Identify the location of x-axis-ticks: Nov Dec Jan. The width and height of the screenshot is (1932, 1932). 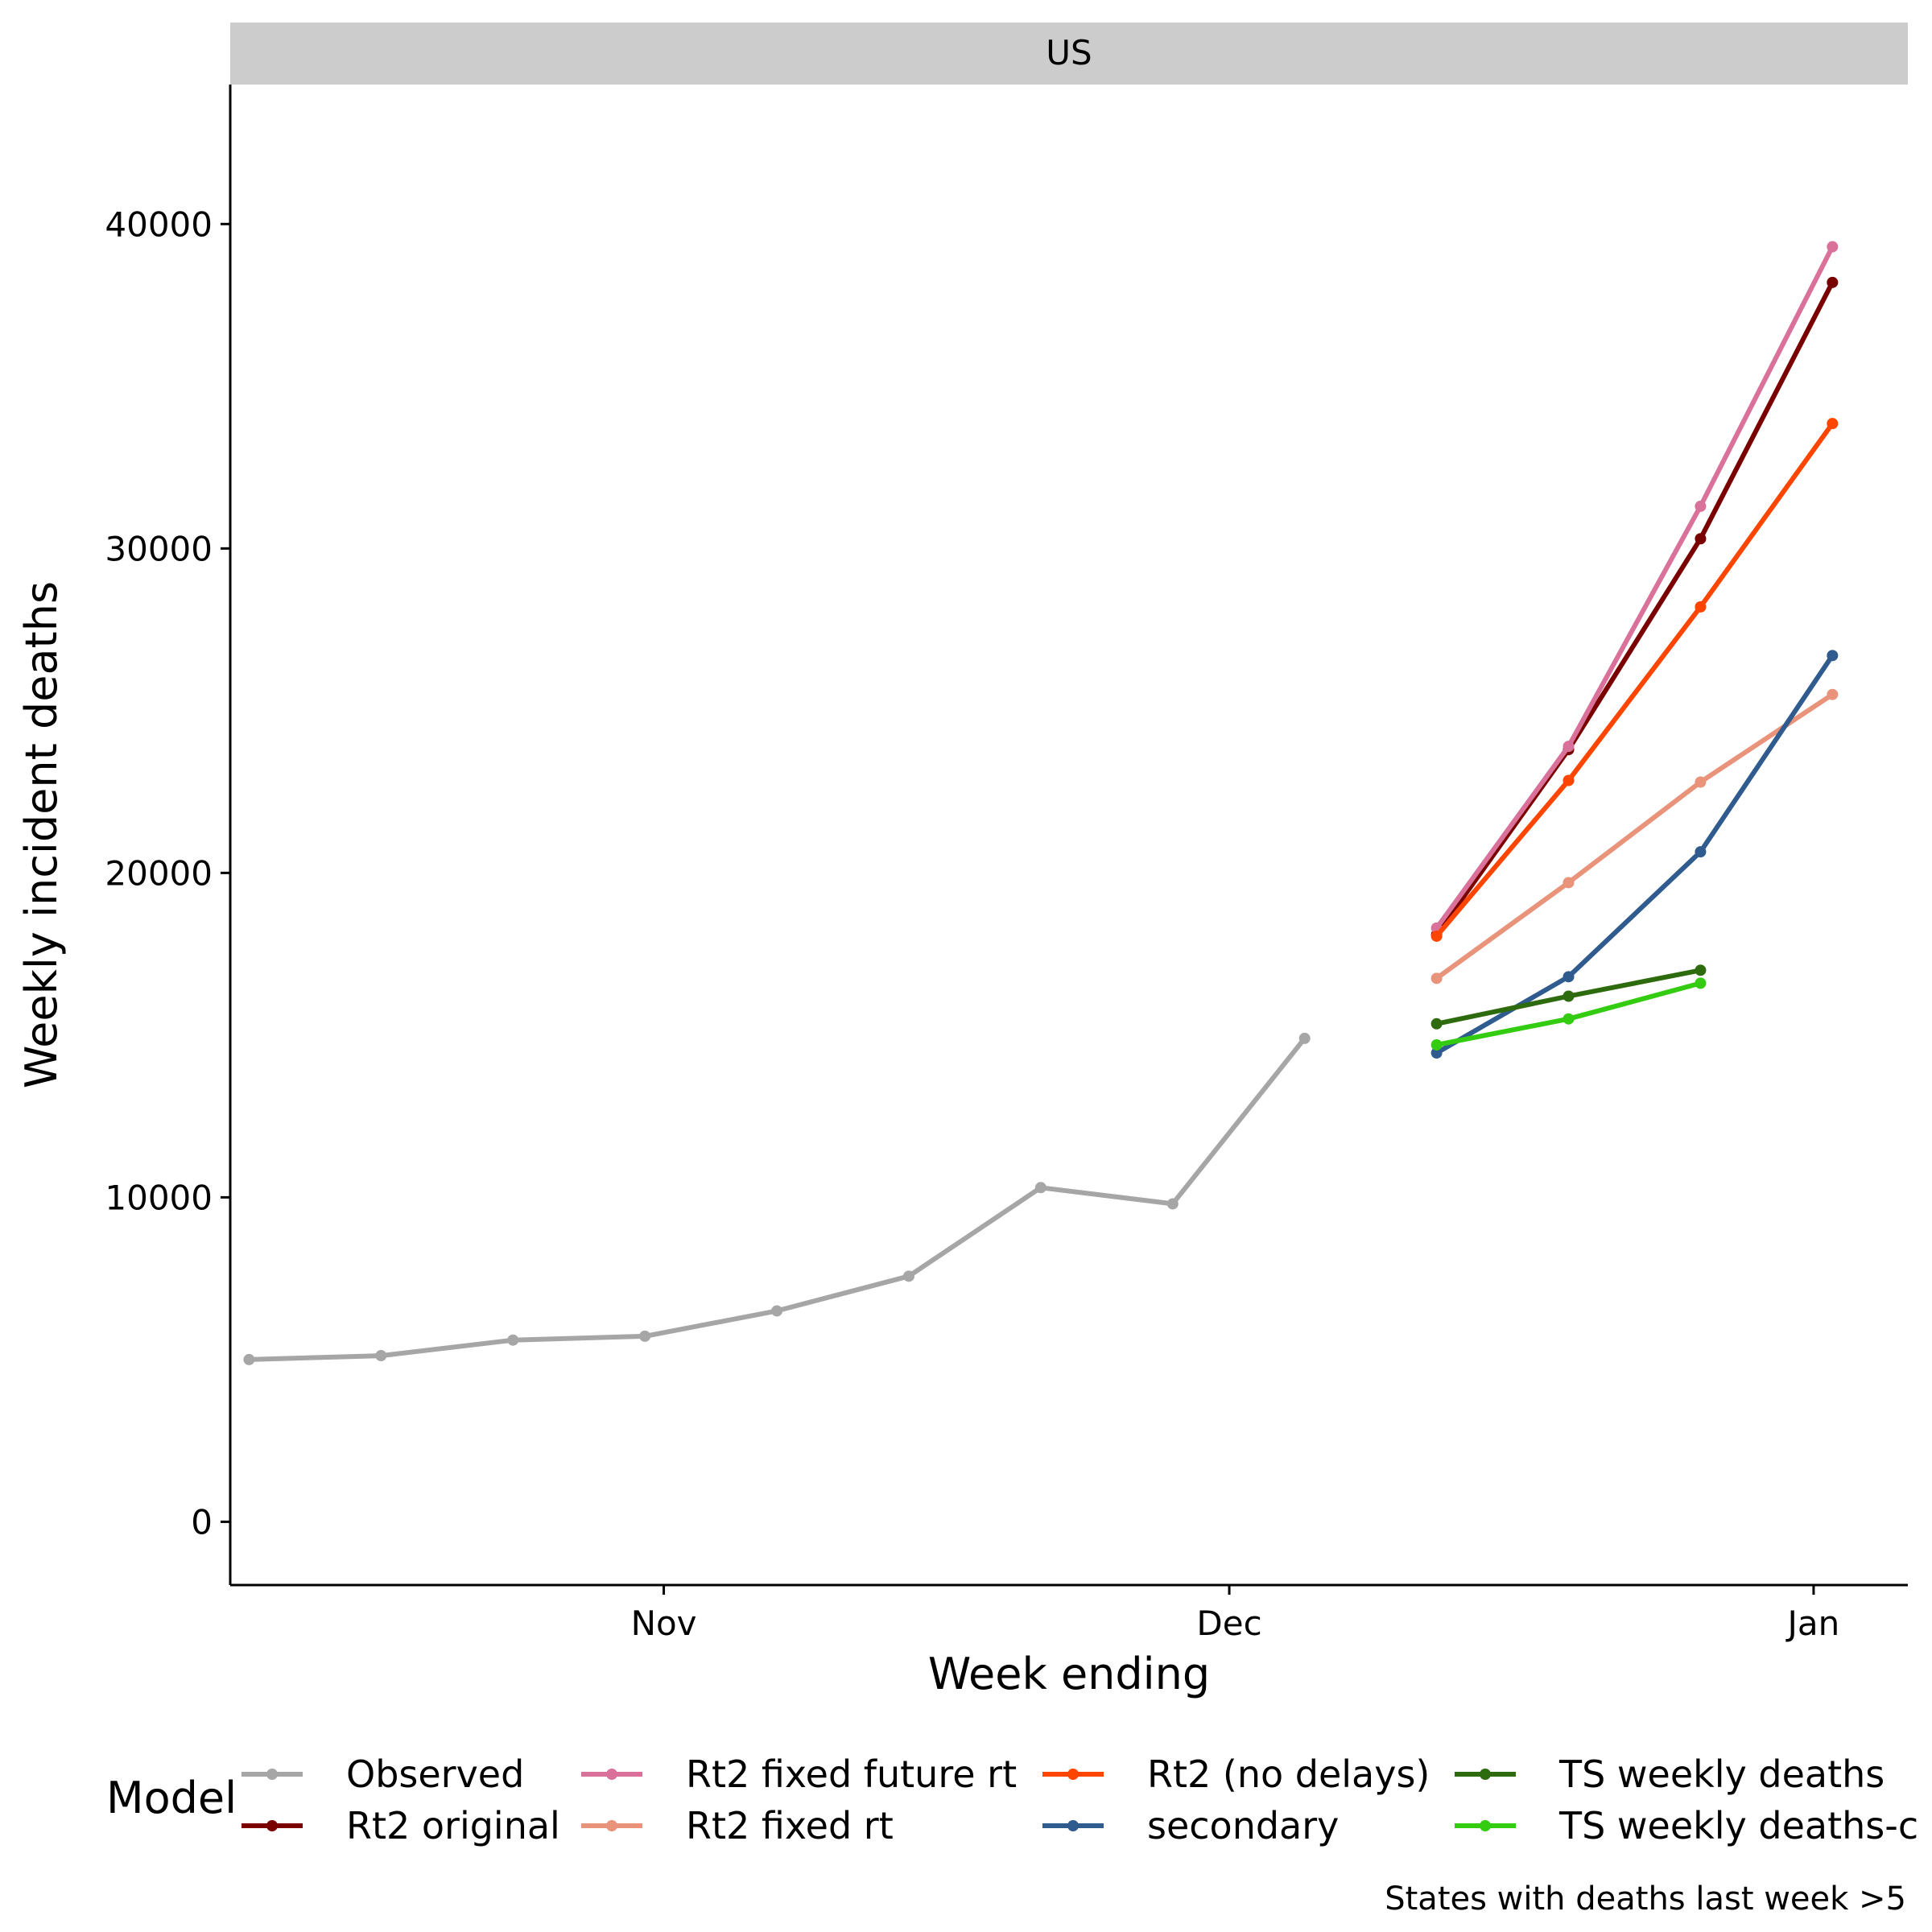
(1235, 1614).